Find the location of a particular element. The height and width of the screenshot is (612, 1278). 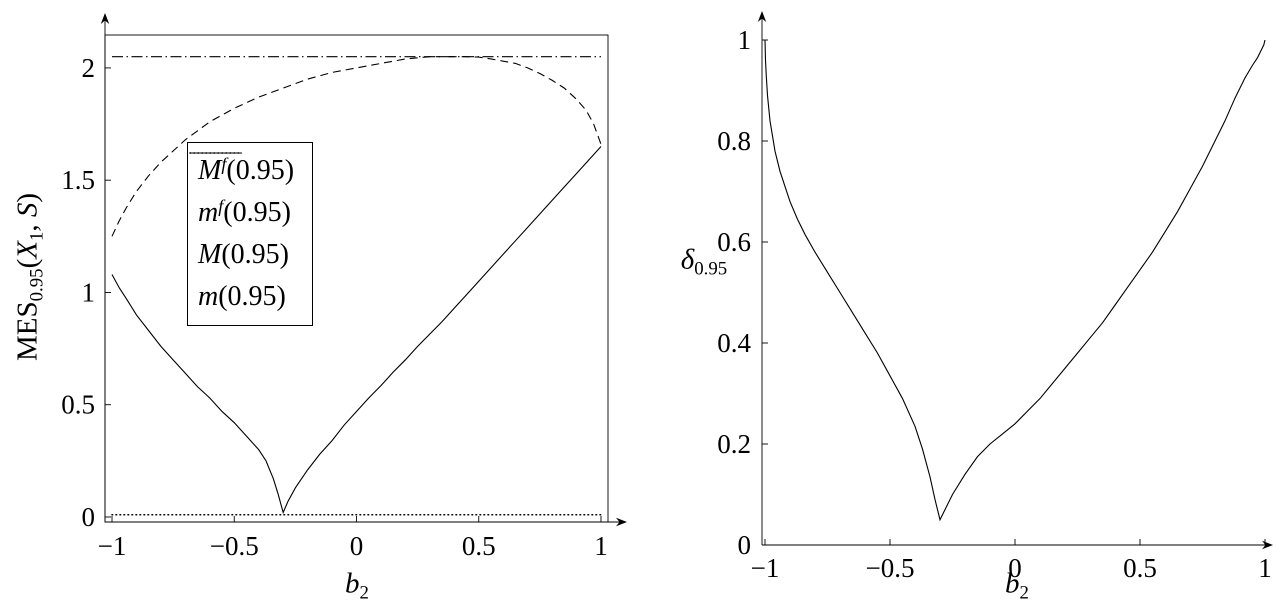

series-dashed is located at coordinates (356, 146).